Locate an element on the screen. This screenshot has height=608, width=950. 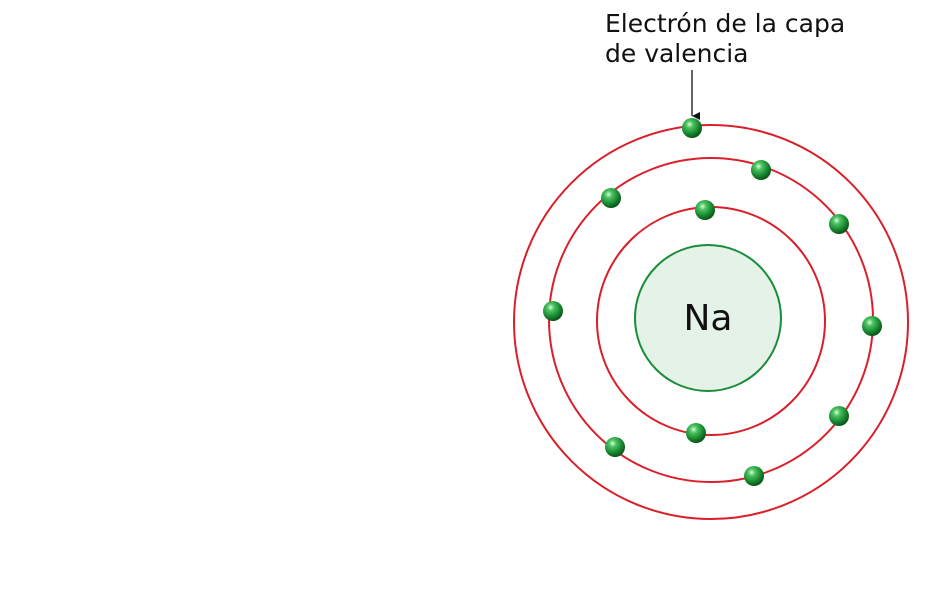
annotation-line-2: de valencia is located at coordinates (677, 53).